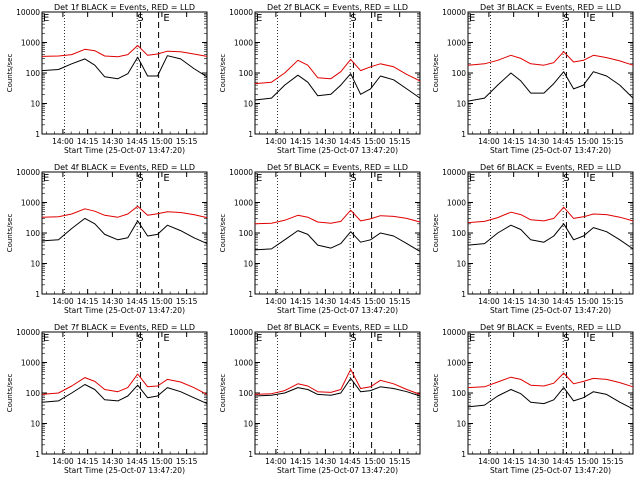  Describe the element at coordinates (124, 167) in the screenshot. I see `panel-title: Det 4f BLACK = Events, RED = LLD` at that location.